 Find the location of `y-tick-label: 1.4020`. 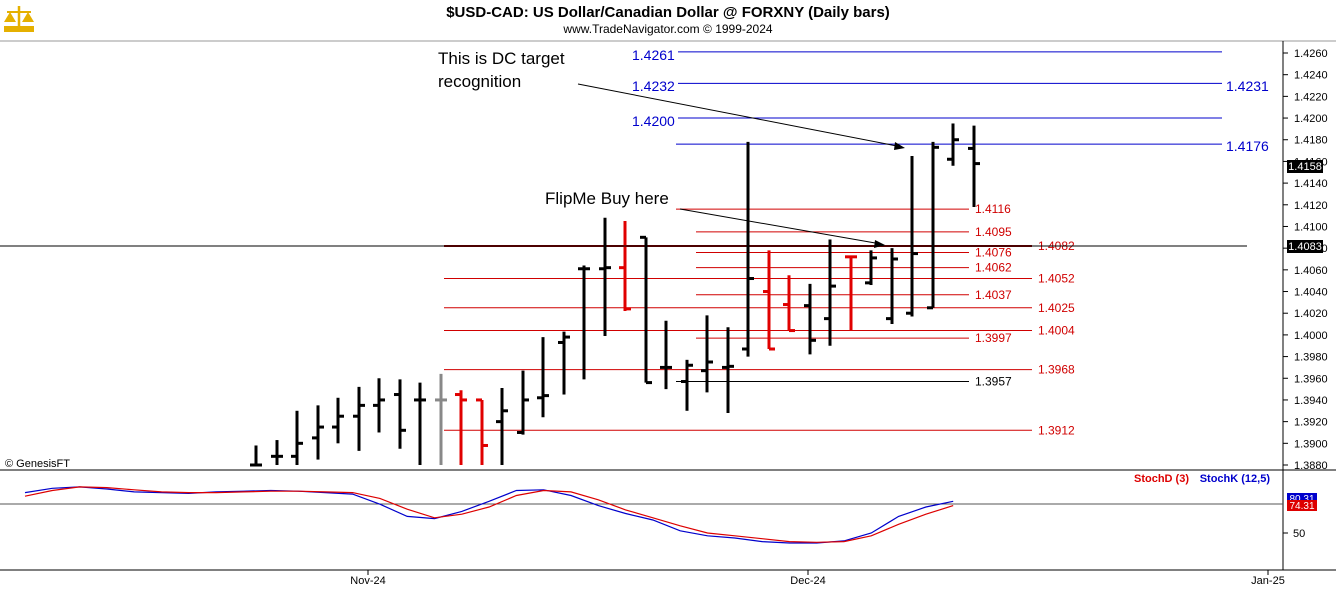

y-tick-label: 1.4020 is located at coordinates (1311, 314).